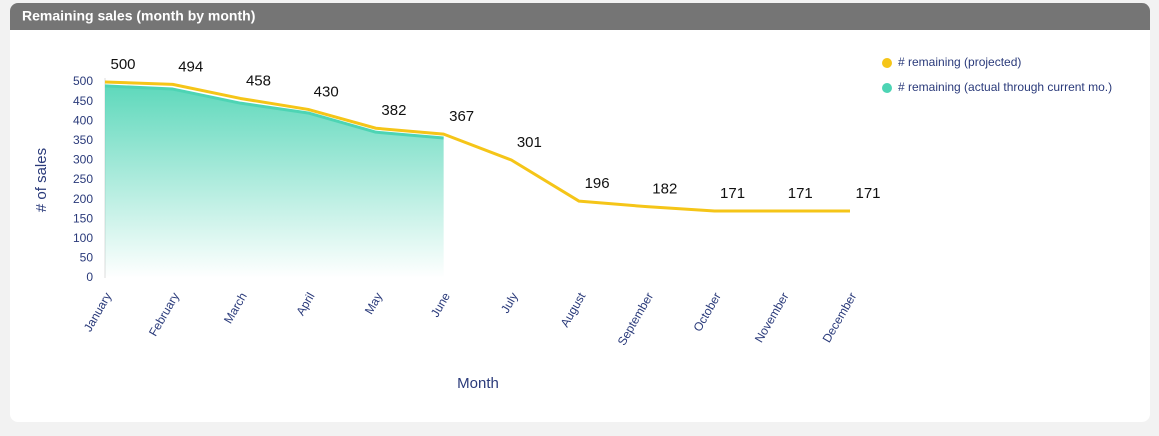 This screenshot has width=1159, height=436. I want to click on data-label: 301, so click(529, 142).